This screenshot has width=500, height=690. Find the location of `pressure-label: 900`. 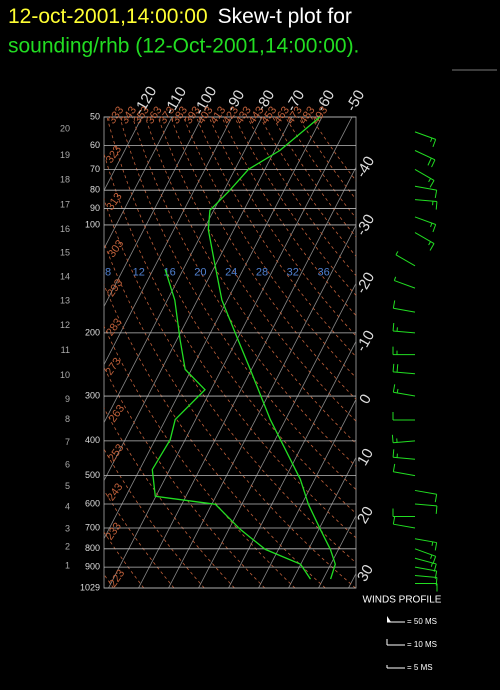

pressure-label: 900 is located at coordinates (92, 567).